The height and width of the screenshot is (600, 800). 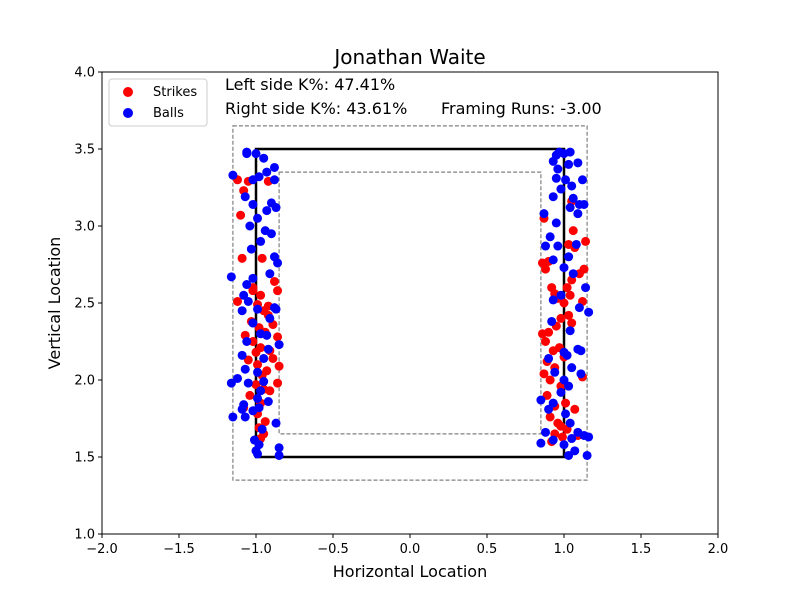 What do you see at coordinates (333, 549) in the screenshot?
I see `x-tick-label: −0.5` at bounding box center [333, 549].